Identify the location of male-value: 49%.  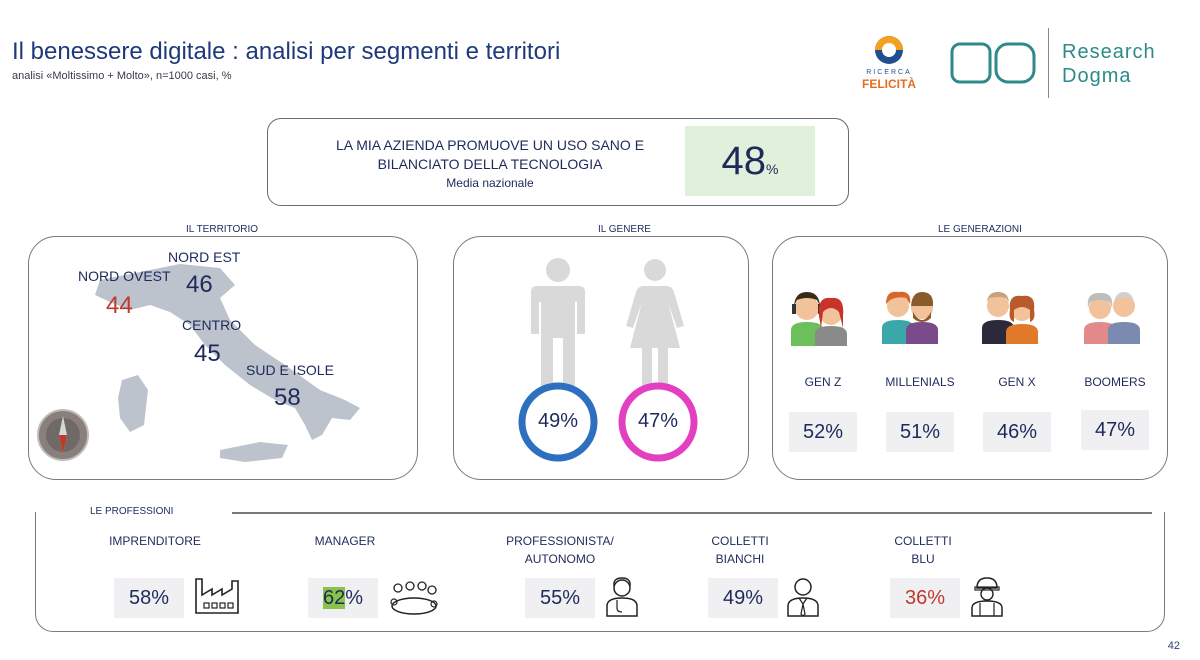
(558, 421).